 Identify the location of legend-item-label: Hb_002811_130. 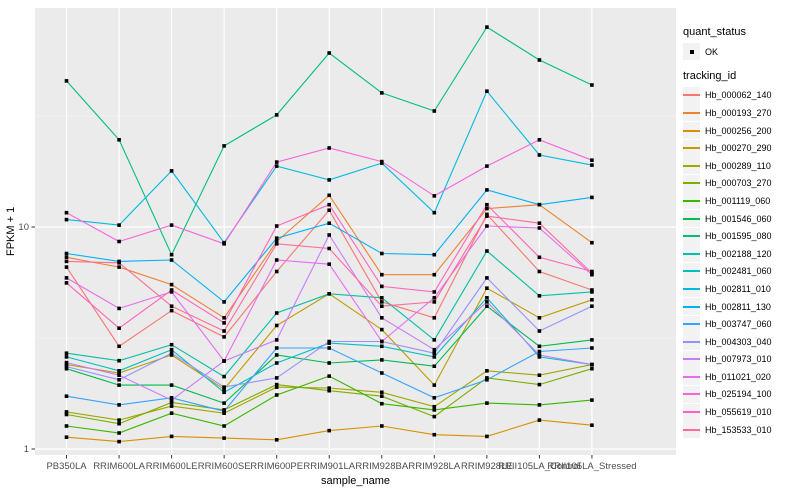
(738, 306).